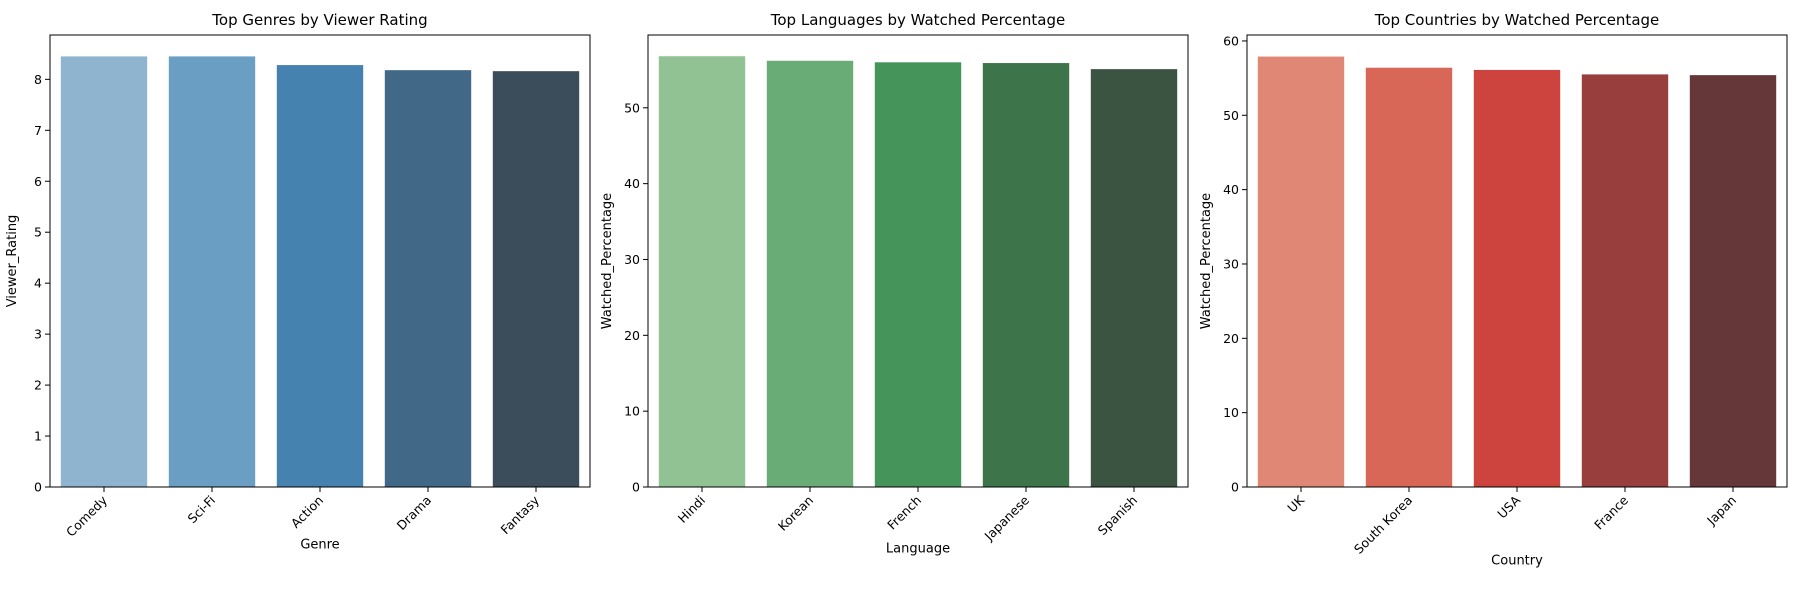 This screenshot has width=1800, height=600. I want to click on x-tick-label: Action, so click(307, 512).